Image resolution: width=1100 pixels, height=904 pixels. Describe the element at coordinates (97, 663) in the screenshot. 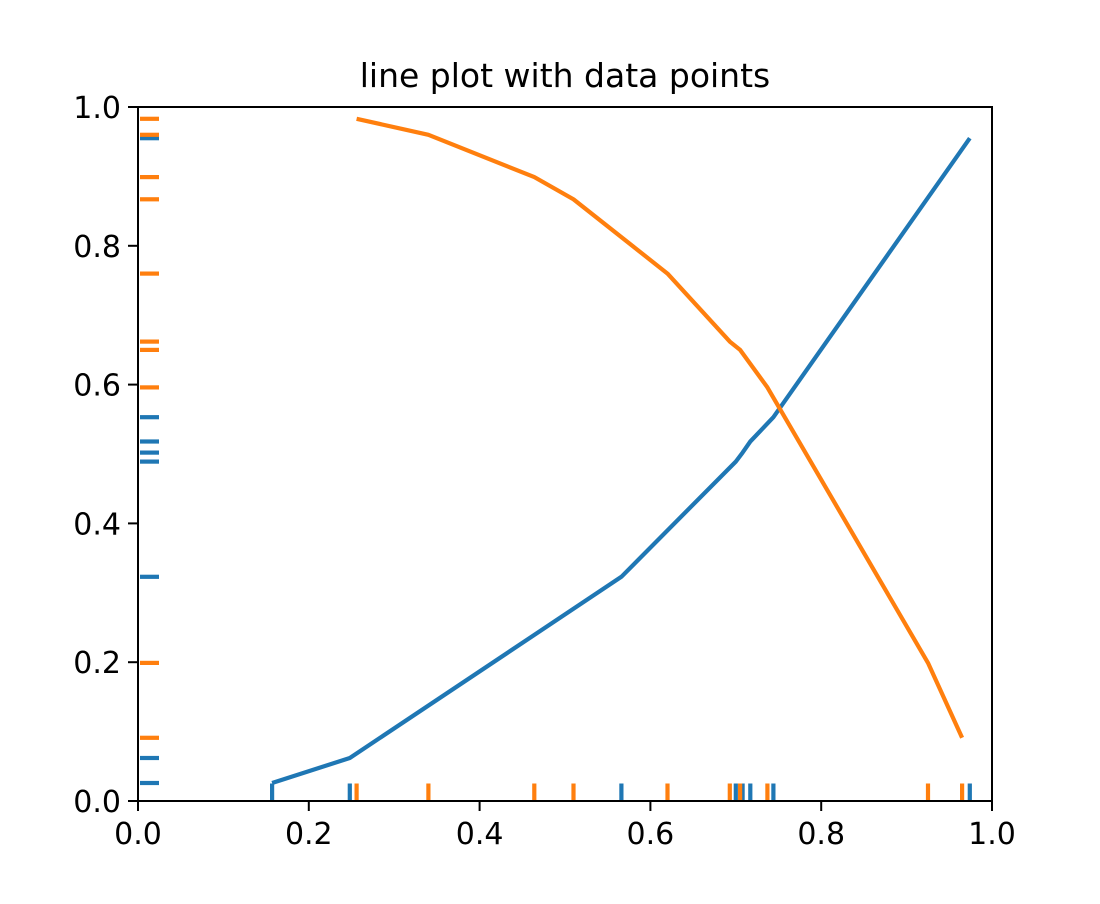

I see `y-tick-label: 0.2` at that location.